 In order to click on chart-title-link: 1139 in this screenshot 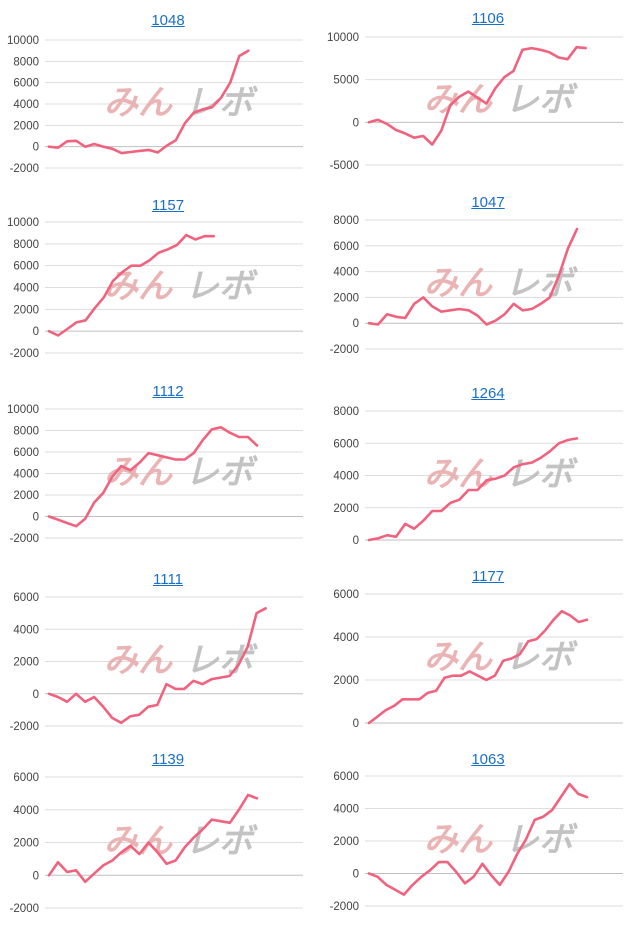, I will do `click(168, 759)`.